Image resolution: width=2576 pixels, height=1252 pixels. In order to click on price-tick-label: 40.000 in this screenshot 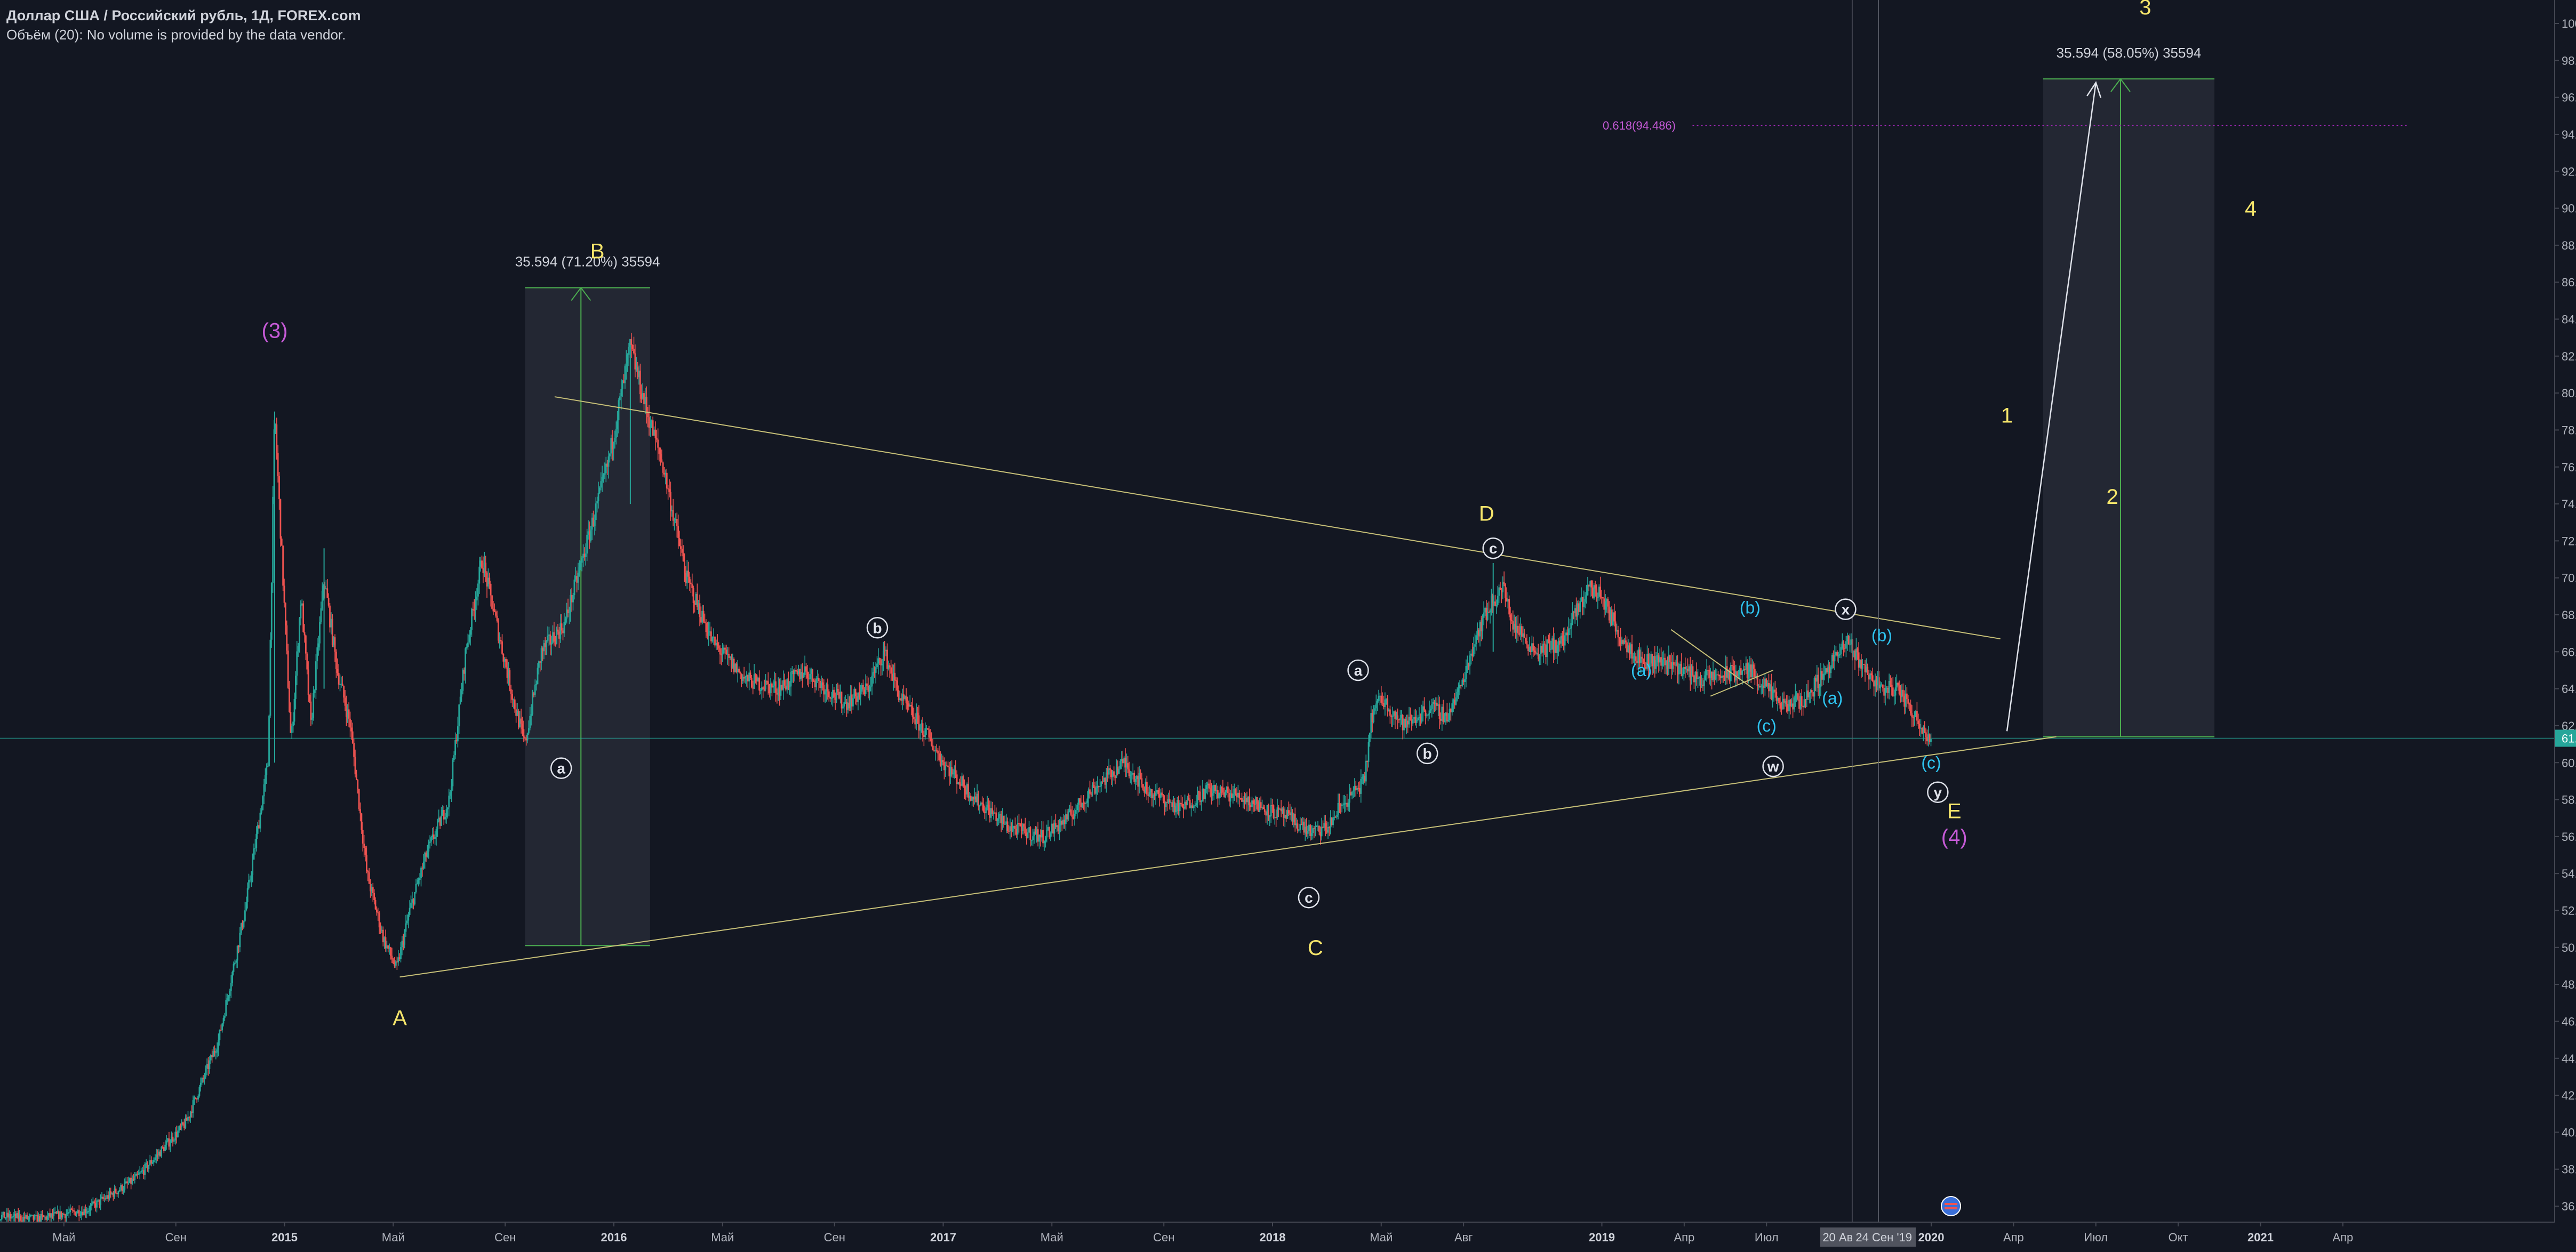, I will do `click(2569, 1132)`.